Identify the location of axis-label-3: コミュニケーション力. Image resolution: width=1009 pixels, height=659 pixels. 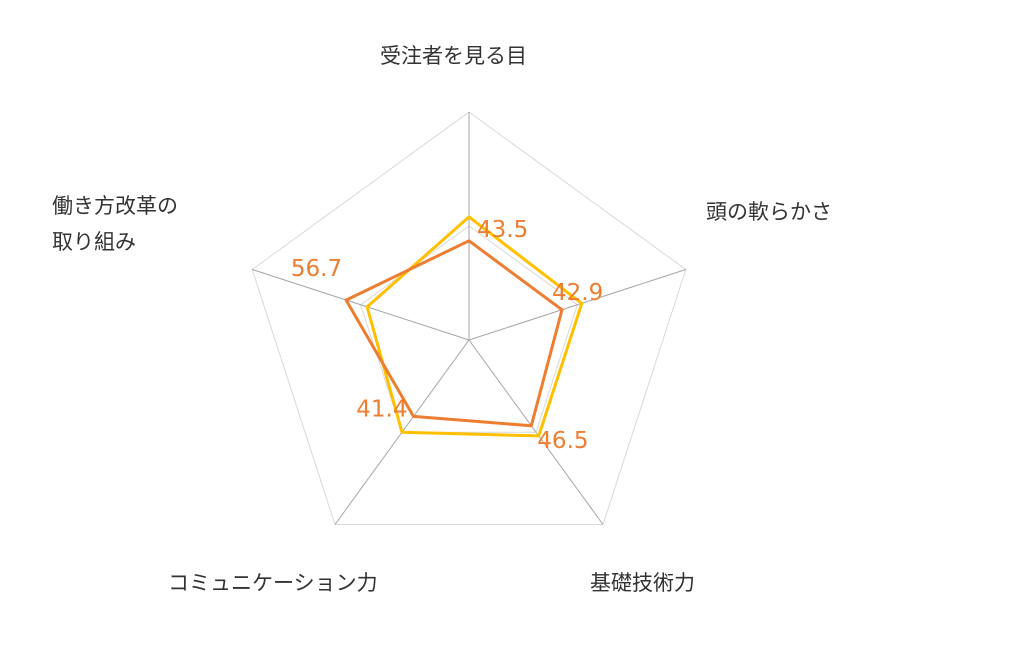
(273, 583).